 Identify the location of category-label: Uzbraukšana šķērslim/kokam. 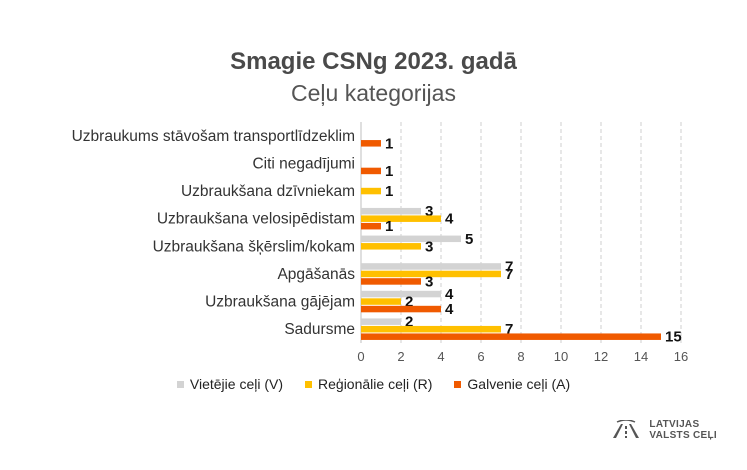
(254, 246).